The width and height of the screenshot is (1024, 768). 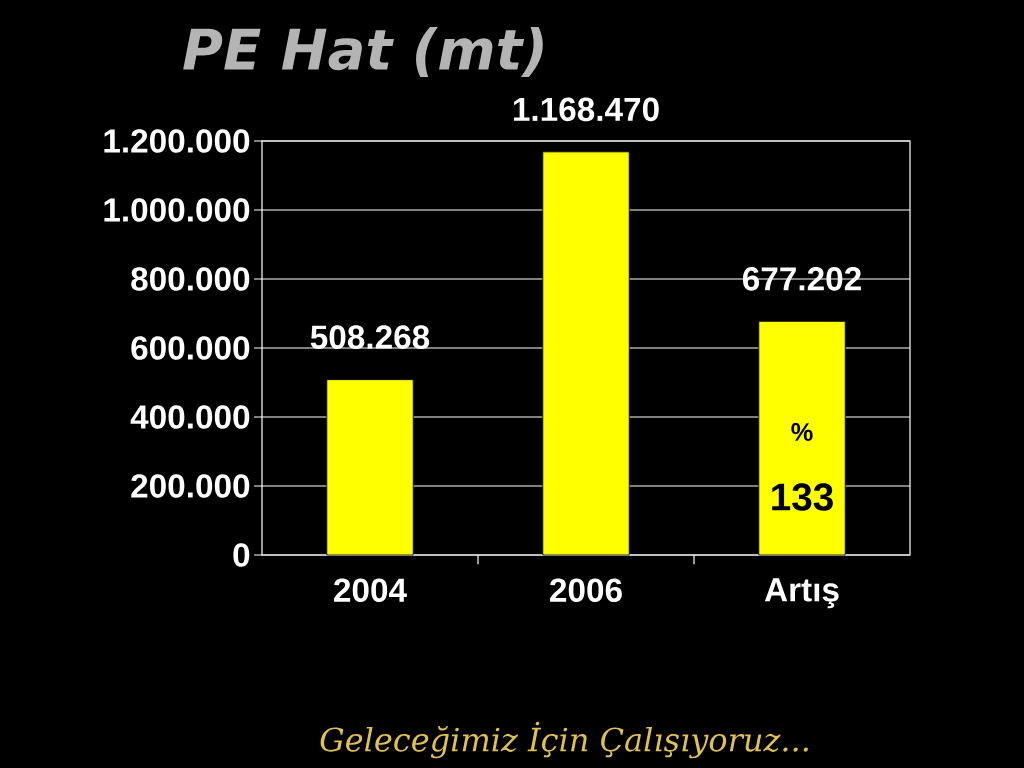 What do you see at coordinates (190, 348) in the screenshot?
I see `y-tick-label: 600.000` at bounding box center [190, 348].